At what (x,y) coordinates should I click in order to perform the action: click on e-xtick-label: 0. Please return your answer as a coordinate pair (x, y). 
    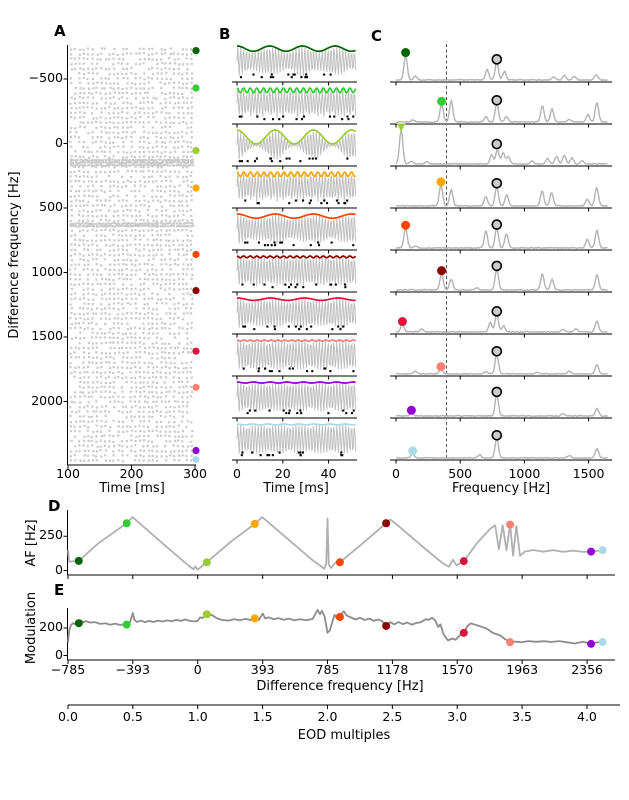
    Looking at the image, I should click on (197, 669).